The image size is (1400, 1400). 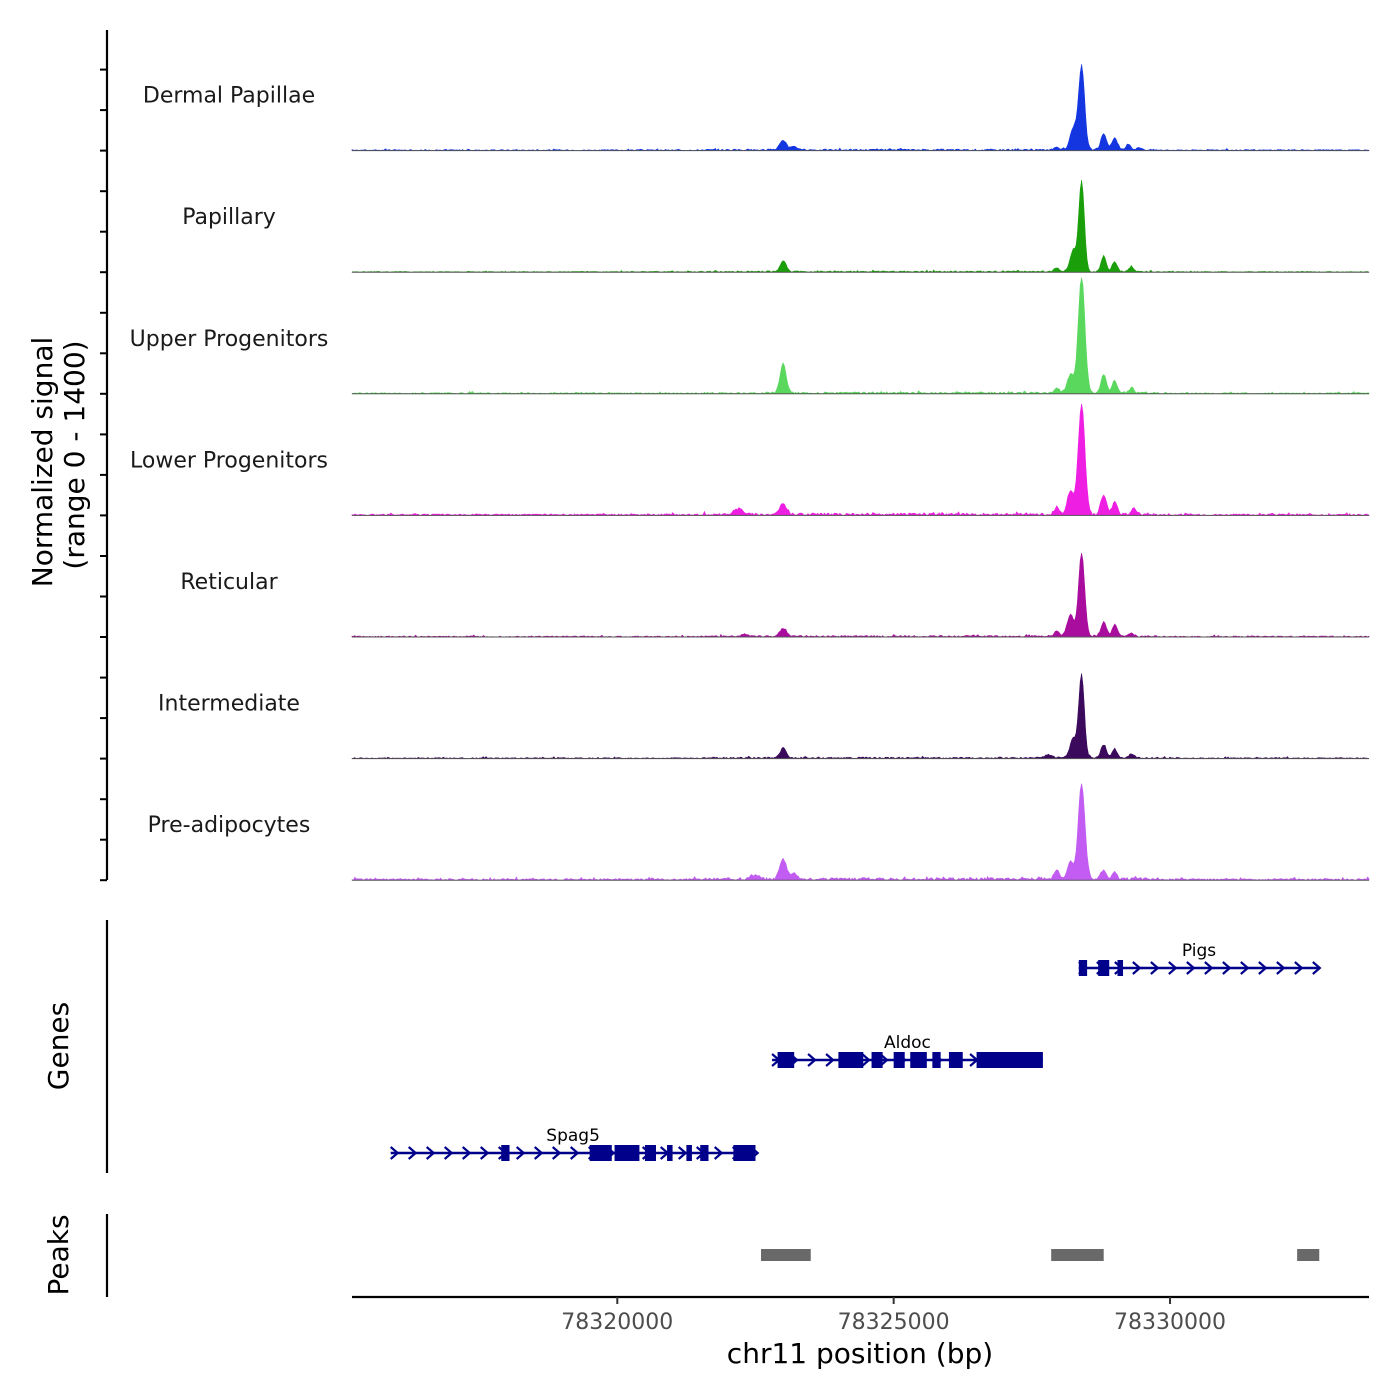 What do you see at coordinates (42, 462) in the screenshot?
I see `y-axis-title: Normalized signal` at bounding box center [42, 462].